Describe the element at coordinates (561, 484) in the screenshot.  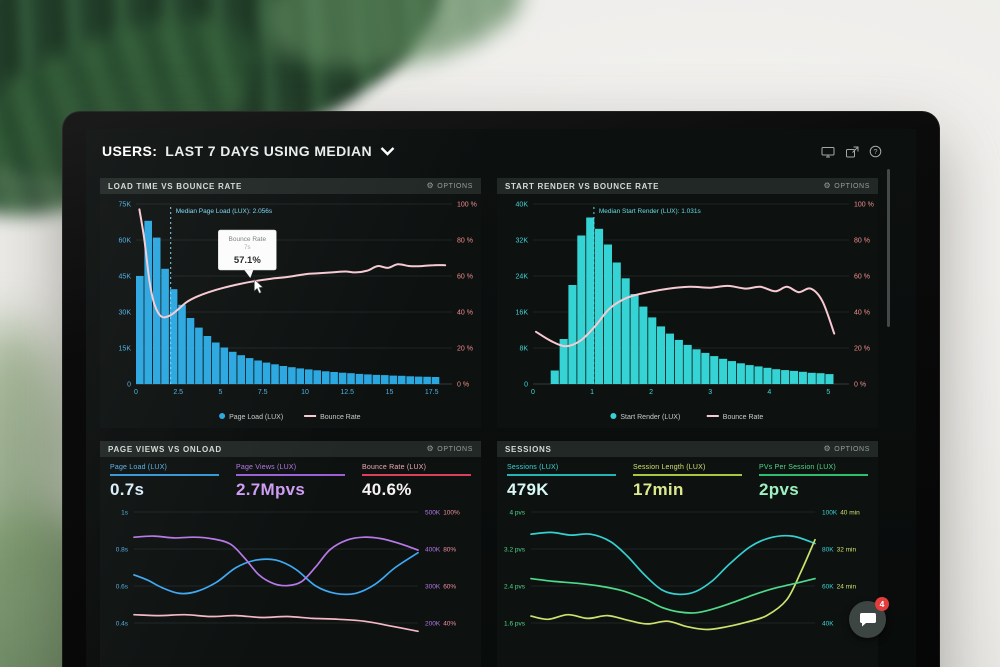
I see `metric-sessions: Sessions (LUX) 479K` at that location.